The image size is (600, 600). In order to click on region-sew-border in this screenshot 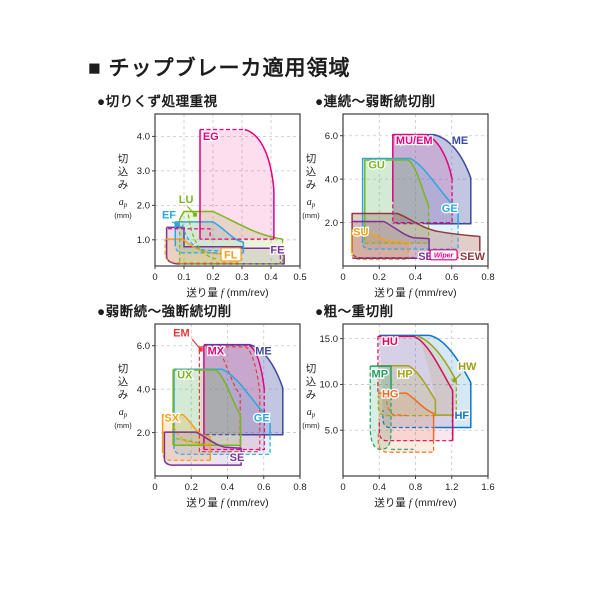, I will do `click(416, 235)`.